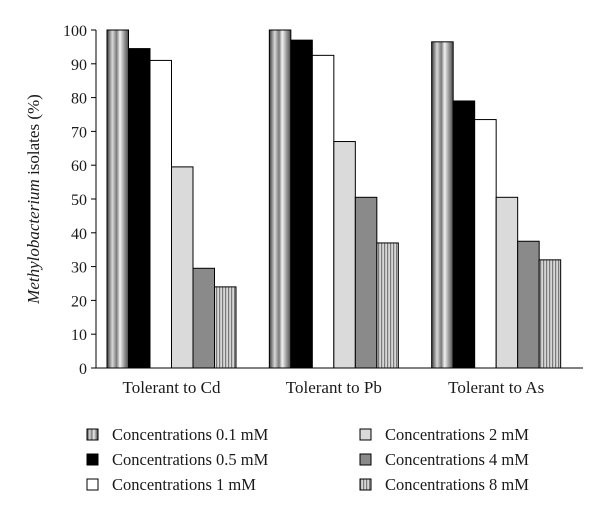 The width and height of the screenshot is (600, 522). What do you see at coordinates (79, 234) in the screenshot?
I see `y-tick-label: 40` at bounding box center [79, 234].